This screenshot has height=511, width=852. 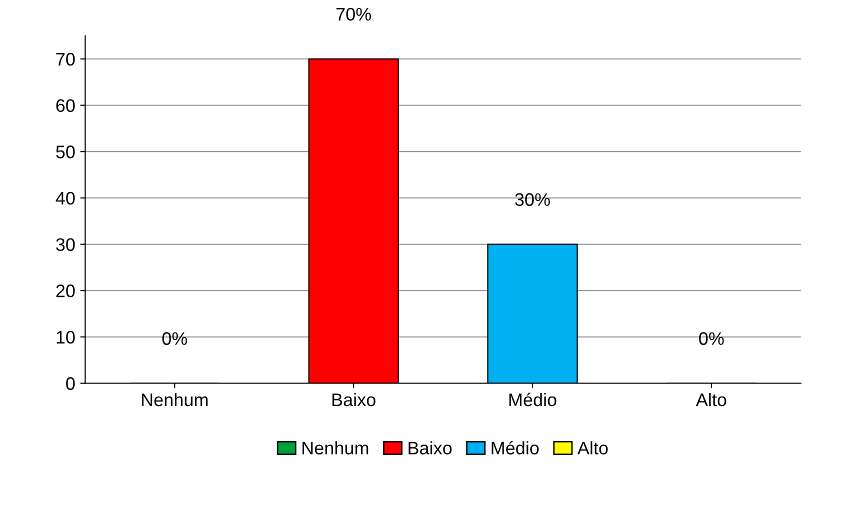 I want to click on y-tick-label: 30, so click(x=65, y=244).